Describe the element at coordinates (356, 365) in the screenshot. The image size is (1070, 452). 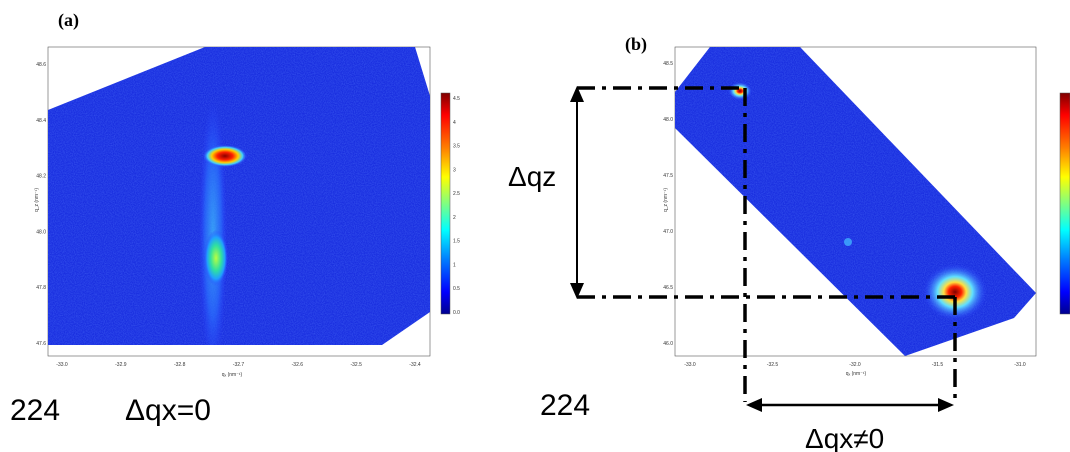
I see `panel-a-x-tick-5: -32.5` at that location.